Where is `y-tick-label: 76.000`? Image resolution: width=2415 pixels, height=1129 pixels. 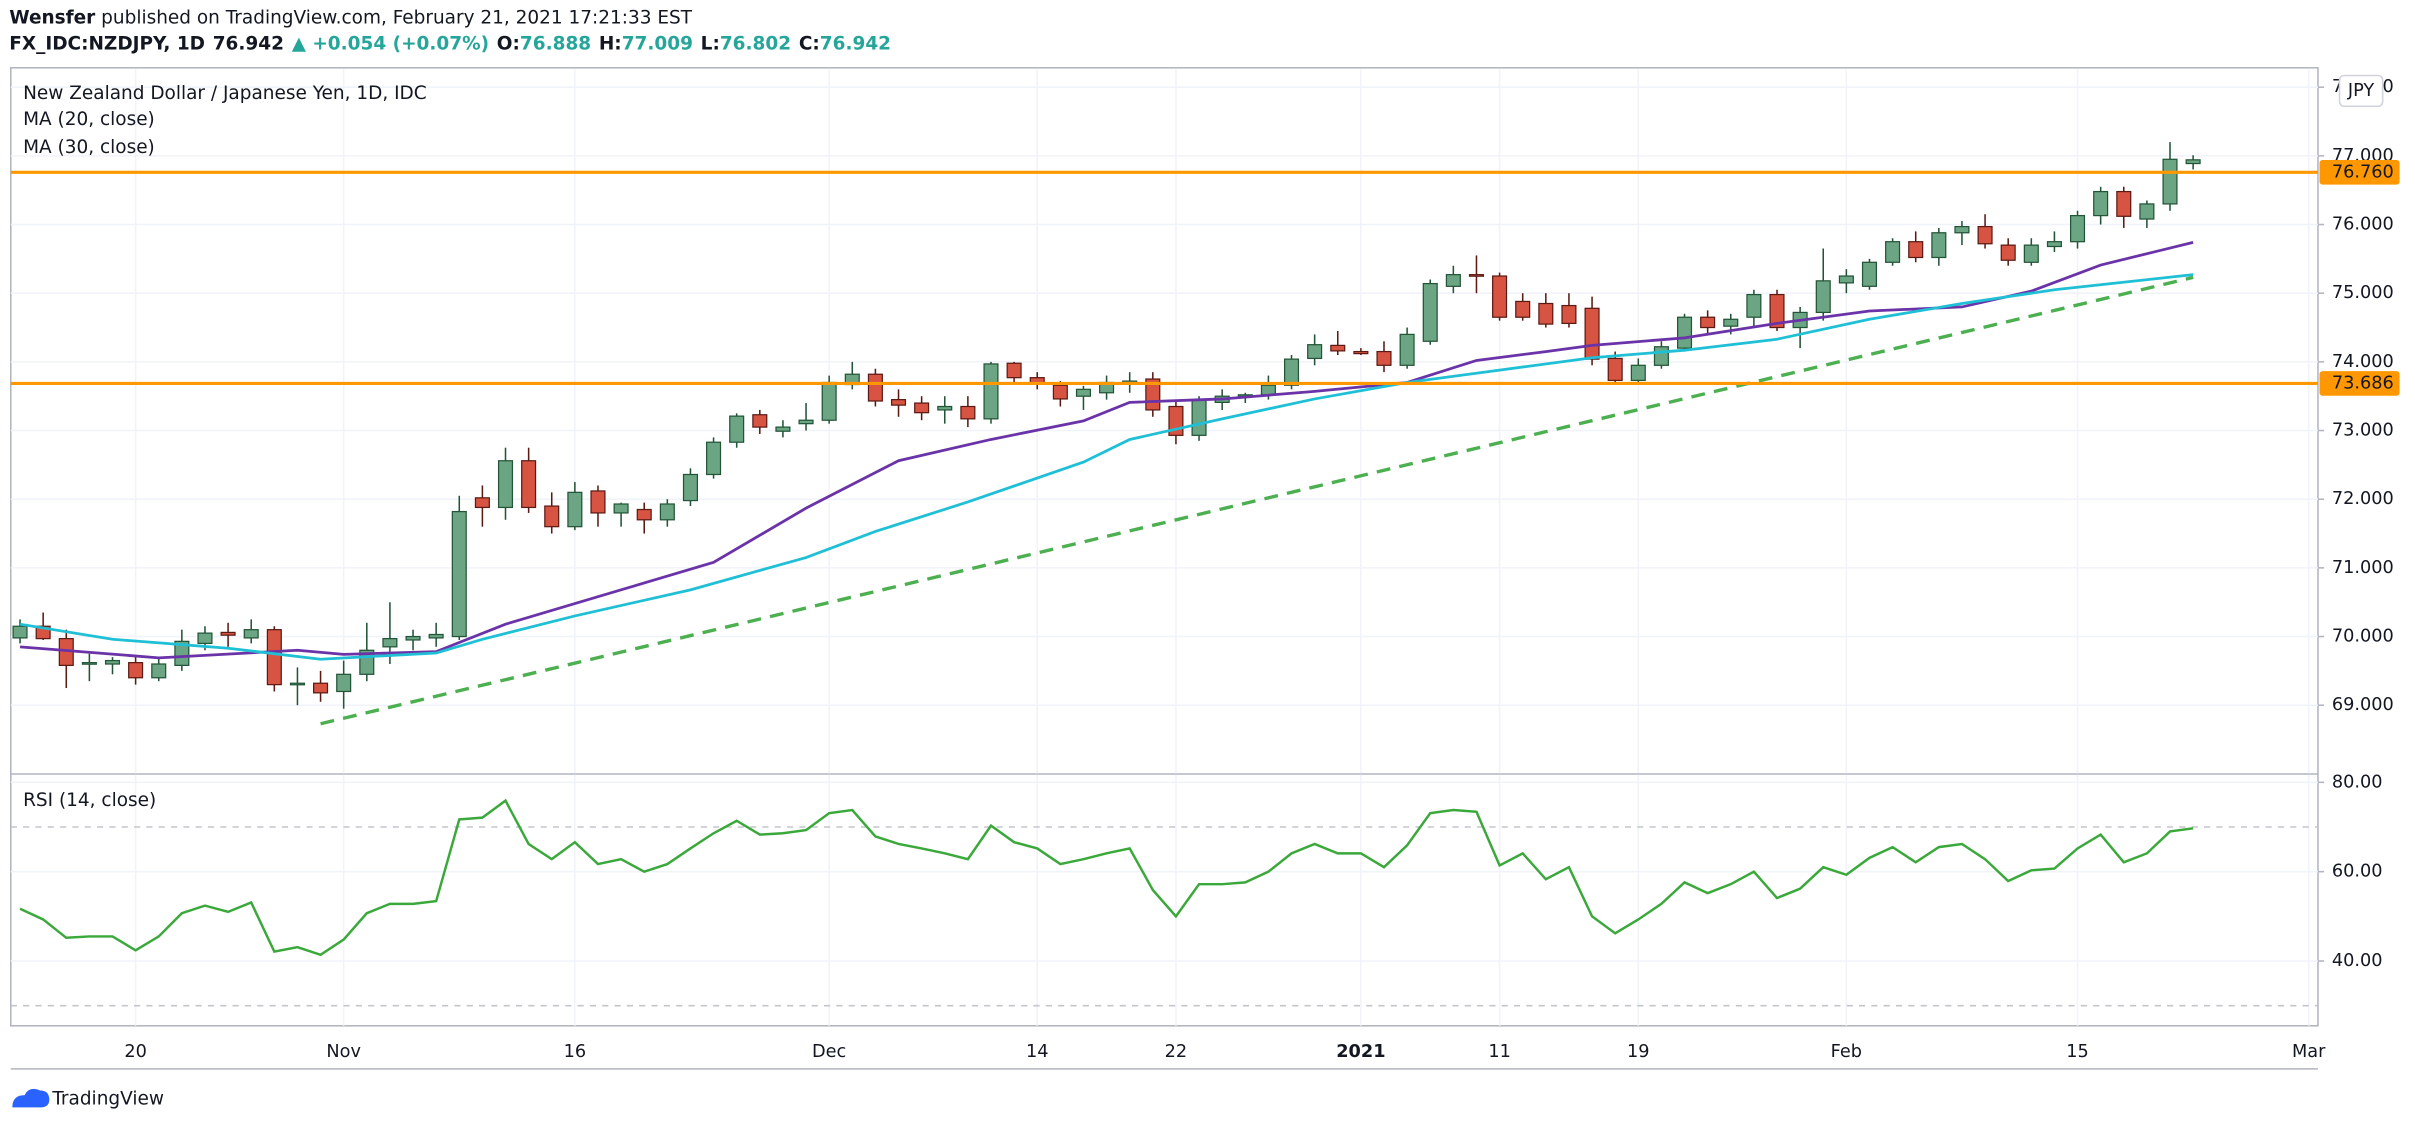 y-tick-label: 76.000 is located at coordinates (2363, 225).